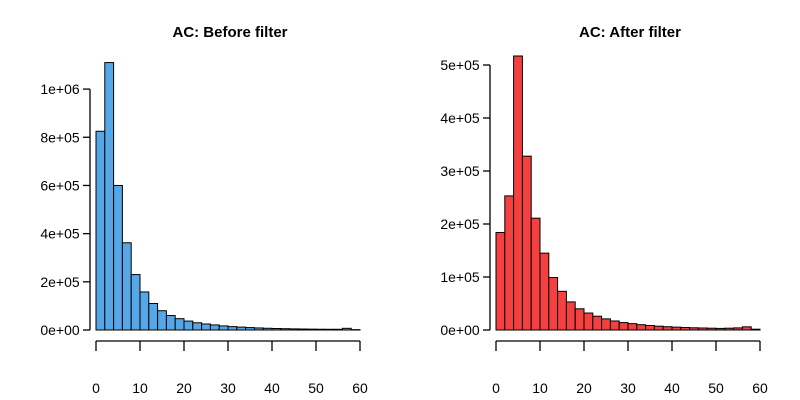 The image size is (800, 400). What do you see at coordinates (465, 197) in the screenshot?
I see `y-axis: 0e+00 1e+05 2e+05 3e+05 4e+05 5e+05` at bounding box center [465, 197].